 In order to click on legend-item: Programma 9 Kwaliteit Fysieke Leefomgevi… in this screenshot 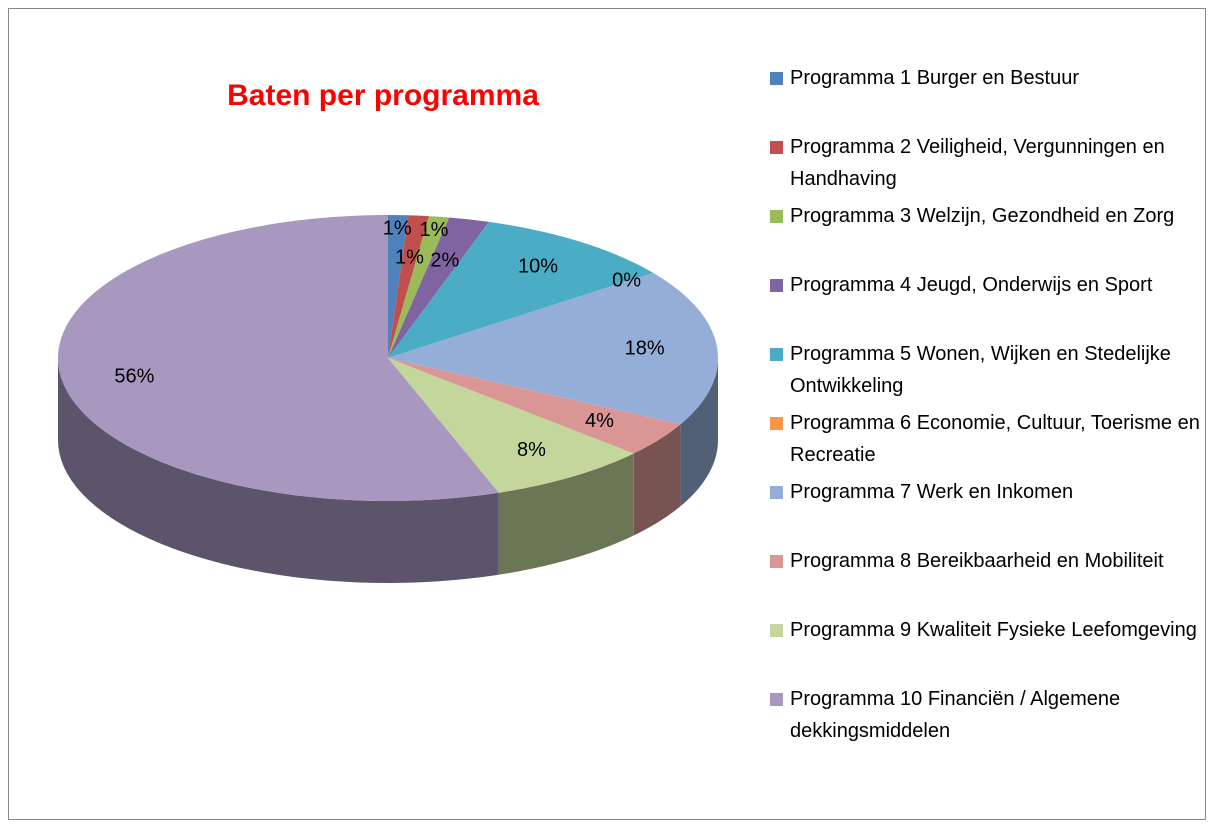, I will do `click(985, 630)`.